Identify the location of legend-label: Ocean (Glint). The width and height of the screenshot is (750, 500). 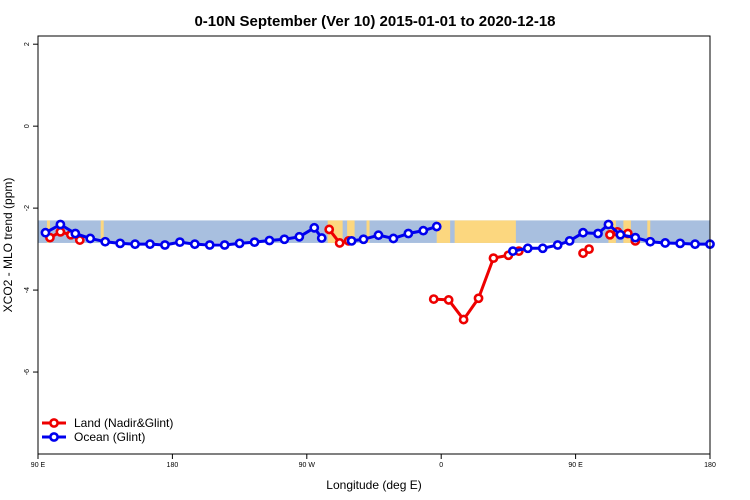
(109, 437).